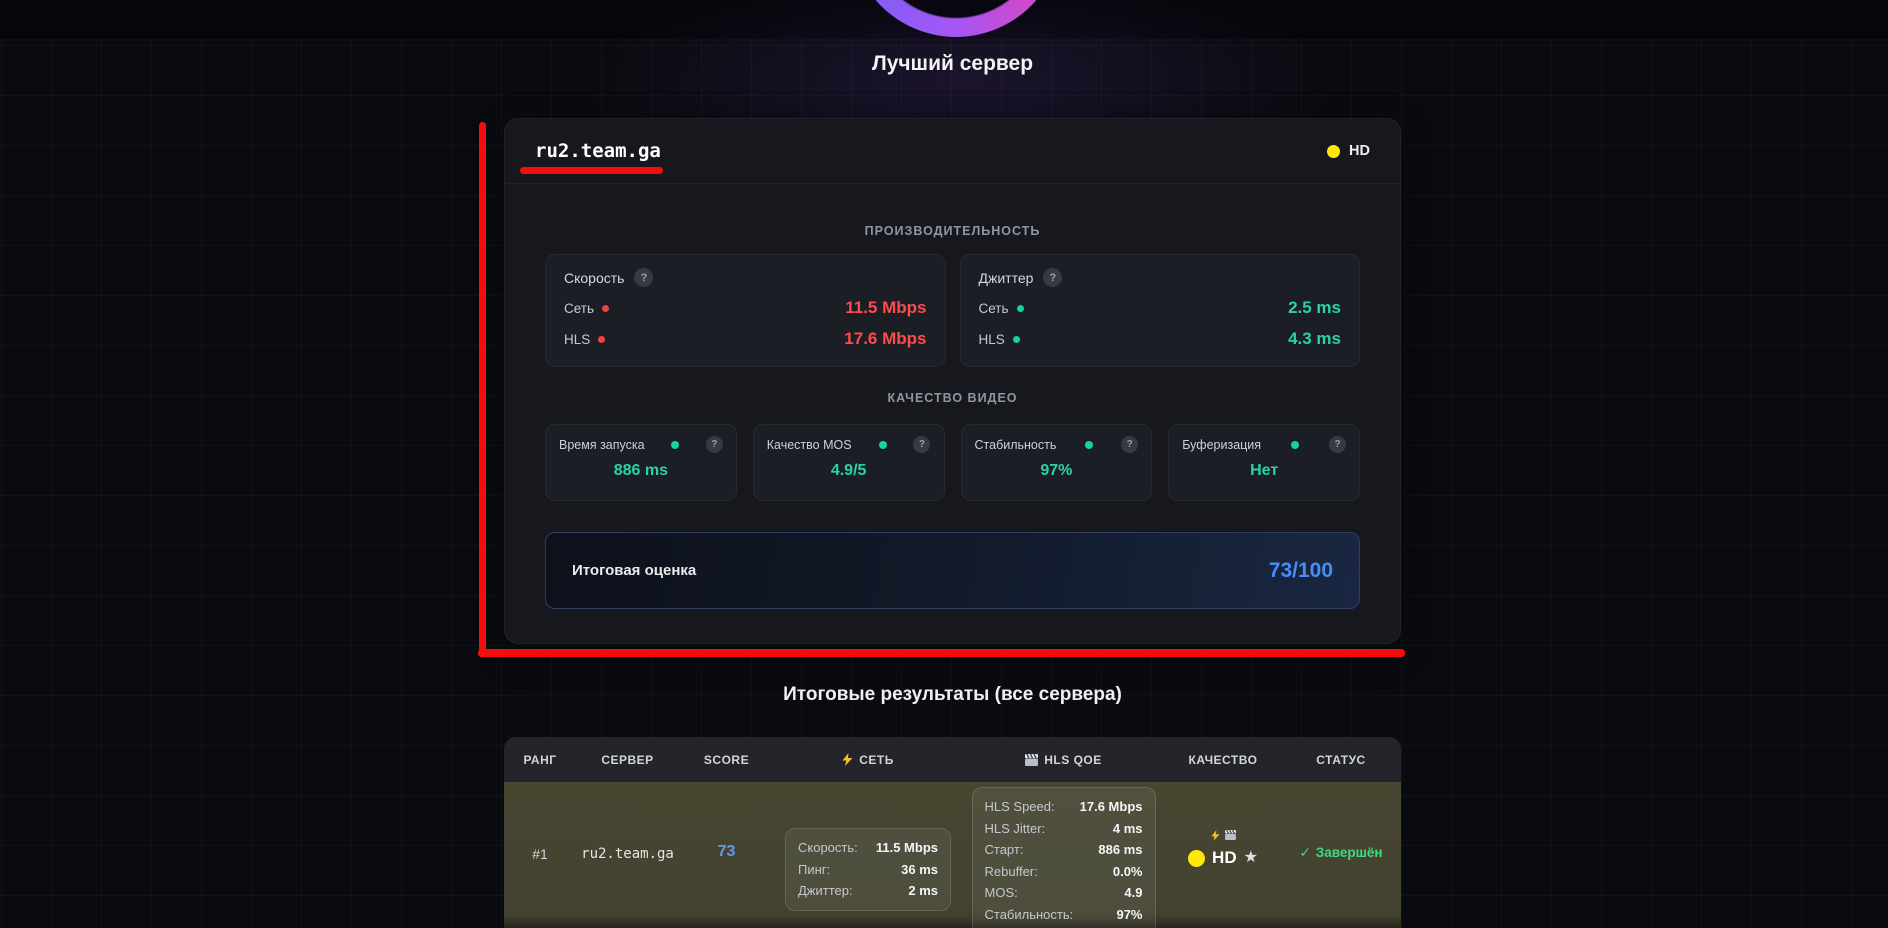 The height and width of the screenshot is (928, 1888). I want to click on startup-time-value: 886 ms, so click(640, 470).